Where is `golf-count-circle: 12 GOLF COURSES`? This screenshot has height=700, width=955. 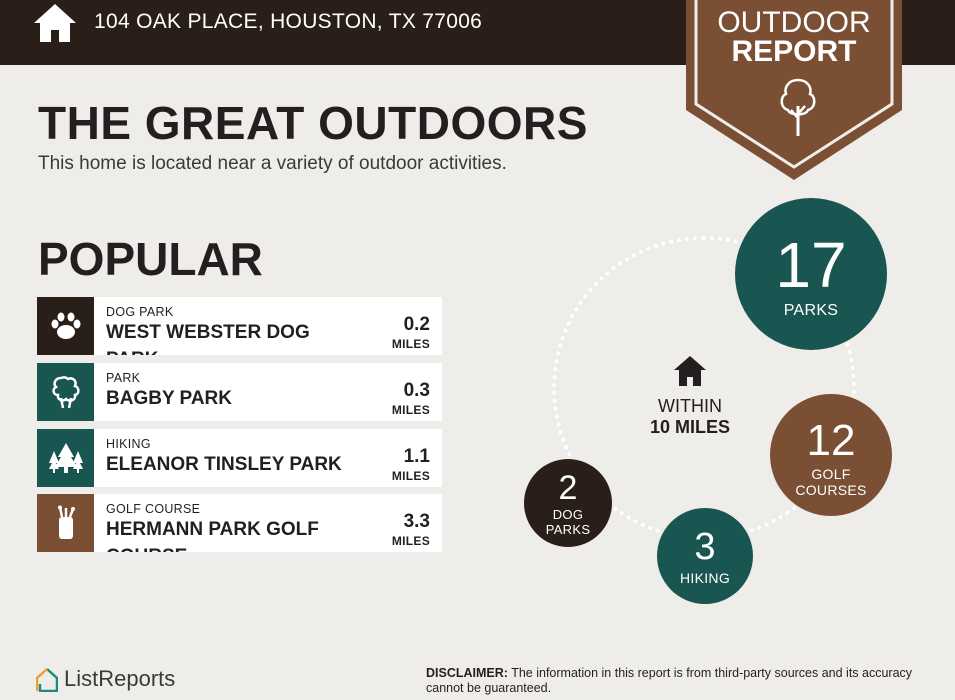 golf-count-circle: 12 GOLF COURSES is located at coordinates (831, 455).